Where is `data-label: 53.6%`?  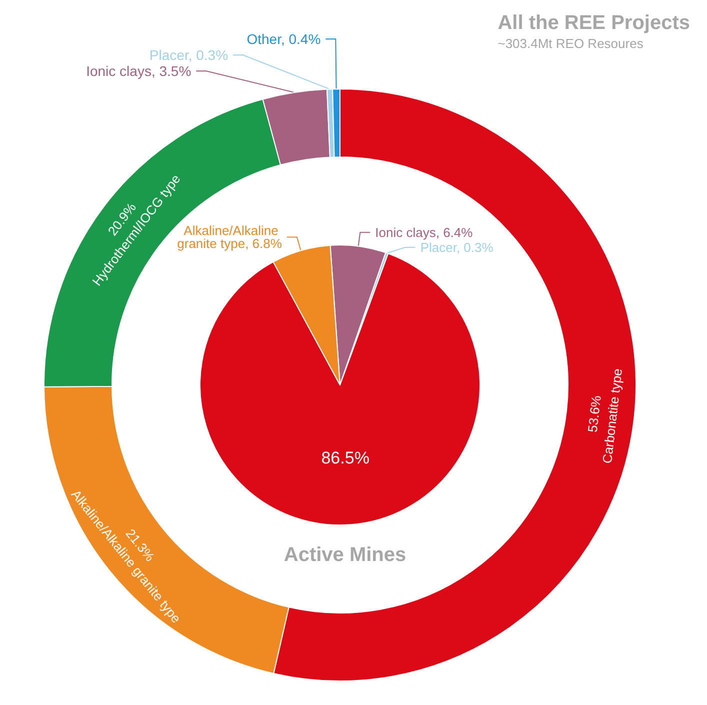
data-label: 53.6% is located at coordinates (594, 414).